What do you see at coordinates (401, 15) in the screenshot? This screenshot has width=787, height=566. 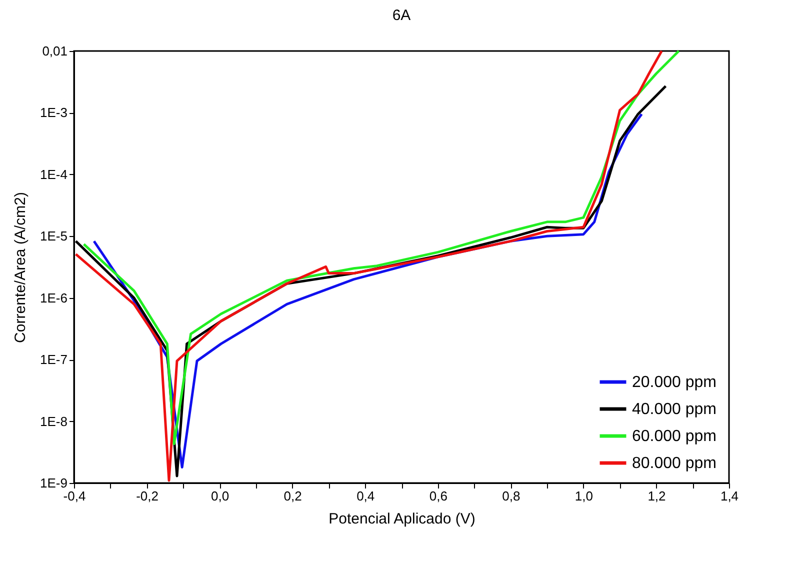 I see `chart-title: 6A` at bounding box center [401, 15].